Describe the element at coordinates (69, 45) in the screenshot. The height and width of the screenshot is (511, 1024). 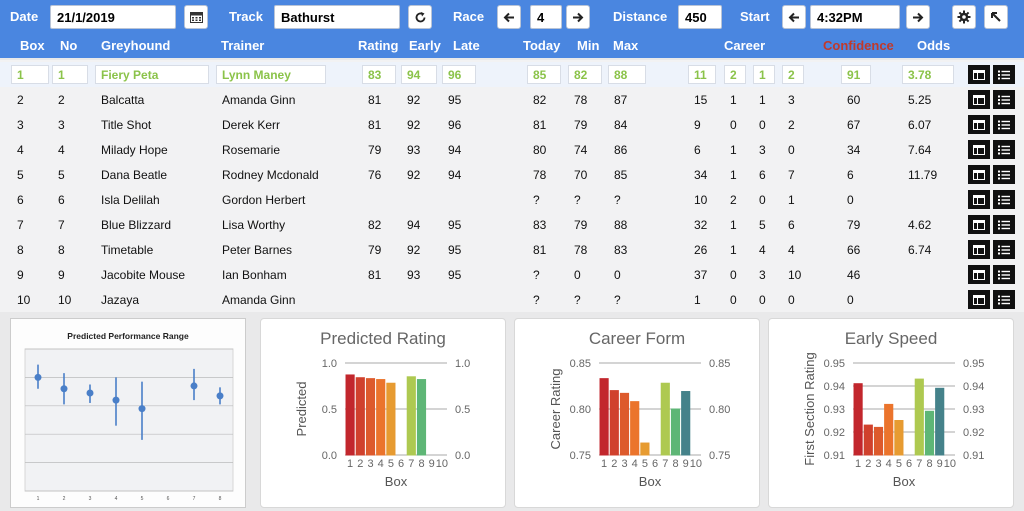
I see `col-no: No` at that location.